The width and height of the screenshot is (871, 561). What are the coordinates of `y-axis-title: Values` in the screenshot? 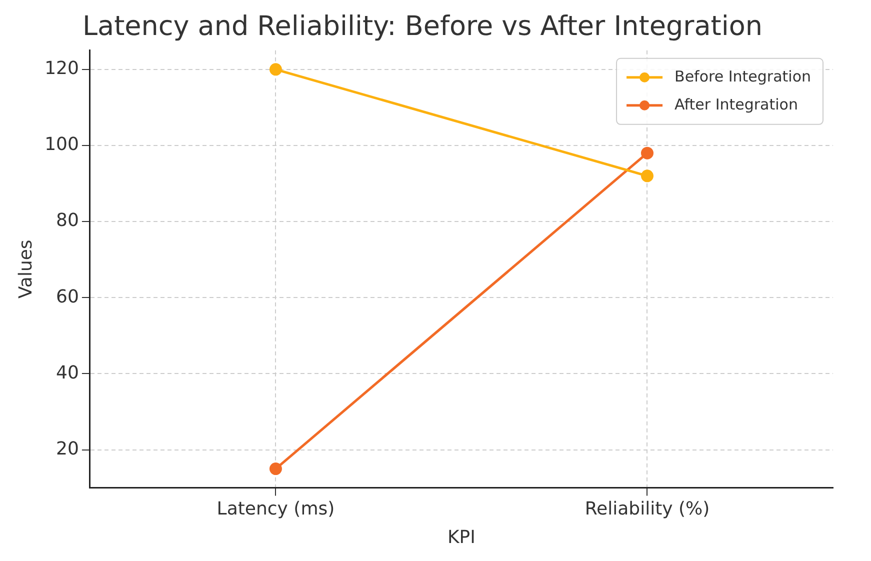 It's located at (25, 269).